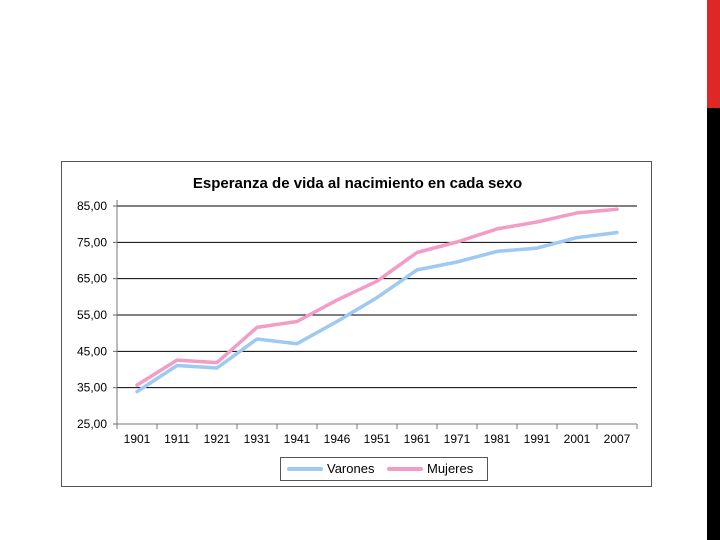 The width and height of the screenshot is (720, 540). Describe the element at coordinates (137, 439) in the screenshot. I see `x-tick-label: 1901` at that location.